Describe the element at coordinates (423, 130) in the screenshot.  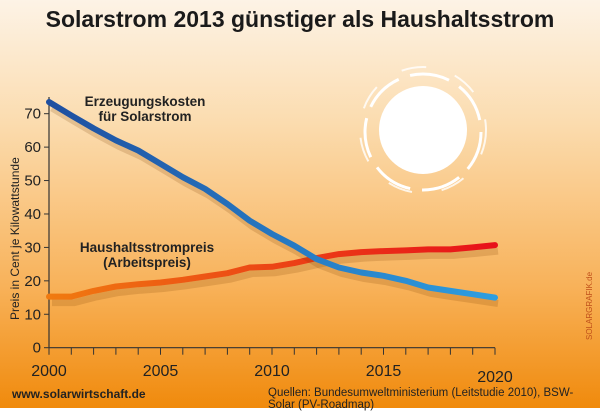
I see `sun-icon` at that location.